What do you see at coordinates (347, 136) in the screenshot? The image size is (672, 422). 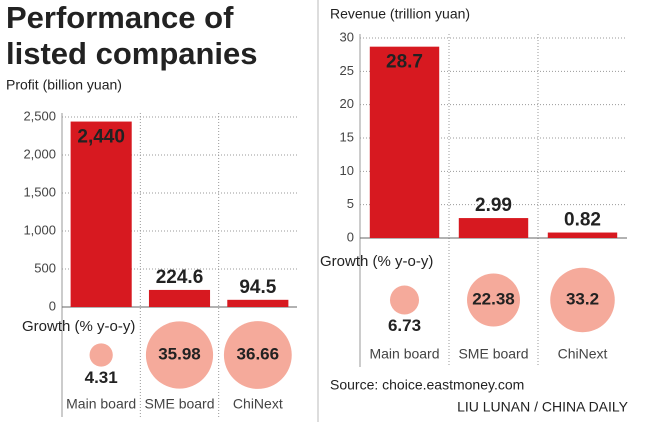 I see `y-tick-label: 15` at bounding box center [347, 136].